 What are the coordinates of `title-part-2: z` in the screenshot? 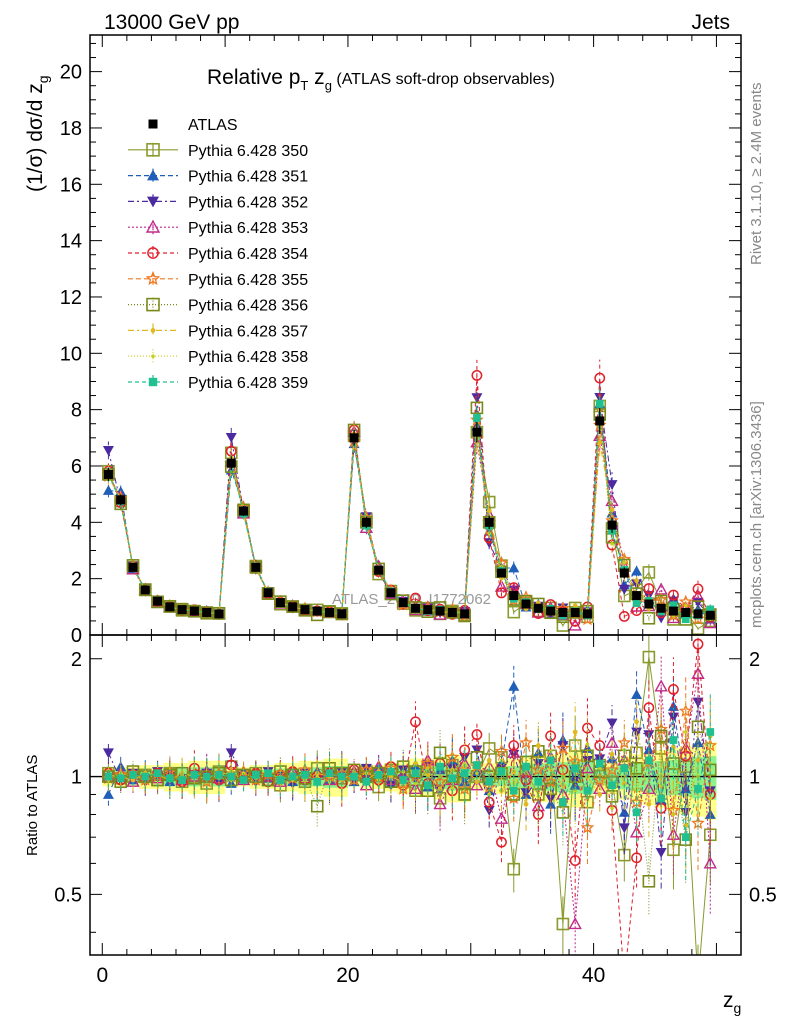 It's located at (316, 77).